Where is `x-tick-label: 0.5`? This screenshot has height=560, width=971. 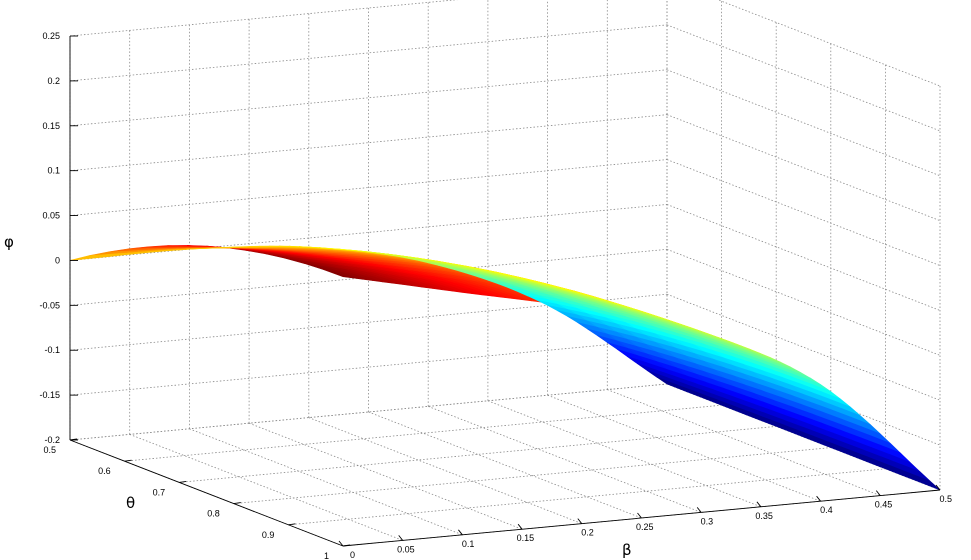 x-tick-label: 0.5 is located at coordinates (945, 499).